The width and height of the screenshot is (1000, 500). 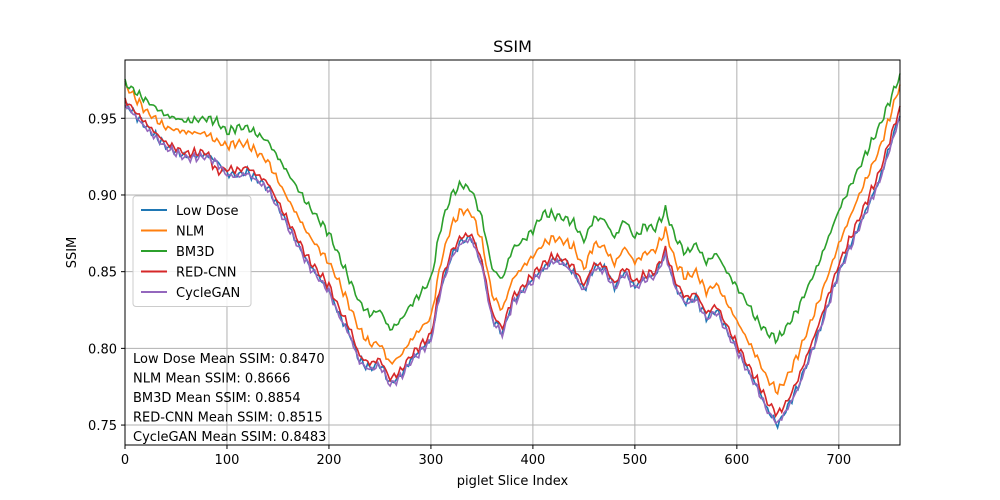 I want to click on y-tick-label: 0.90, so click(x=102, y=196).